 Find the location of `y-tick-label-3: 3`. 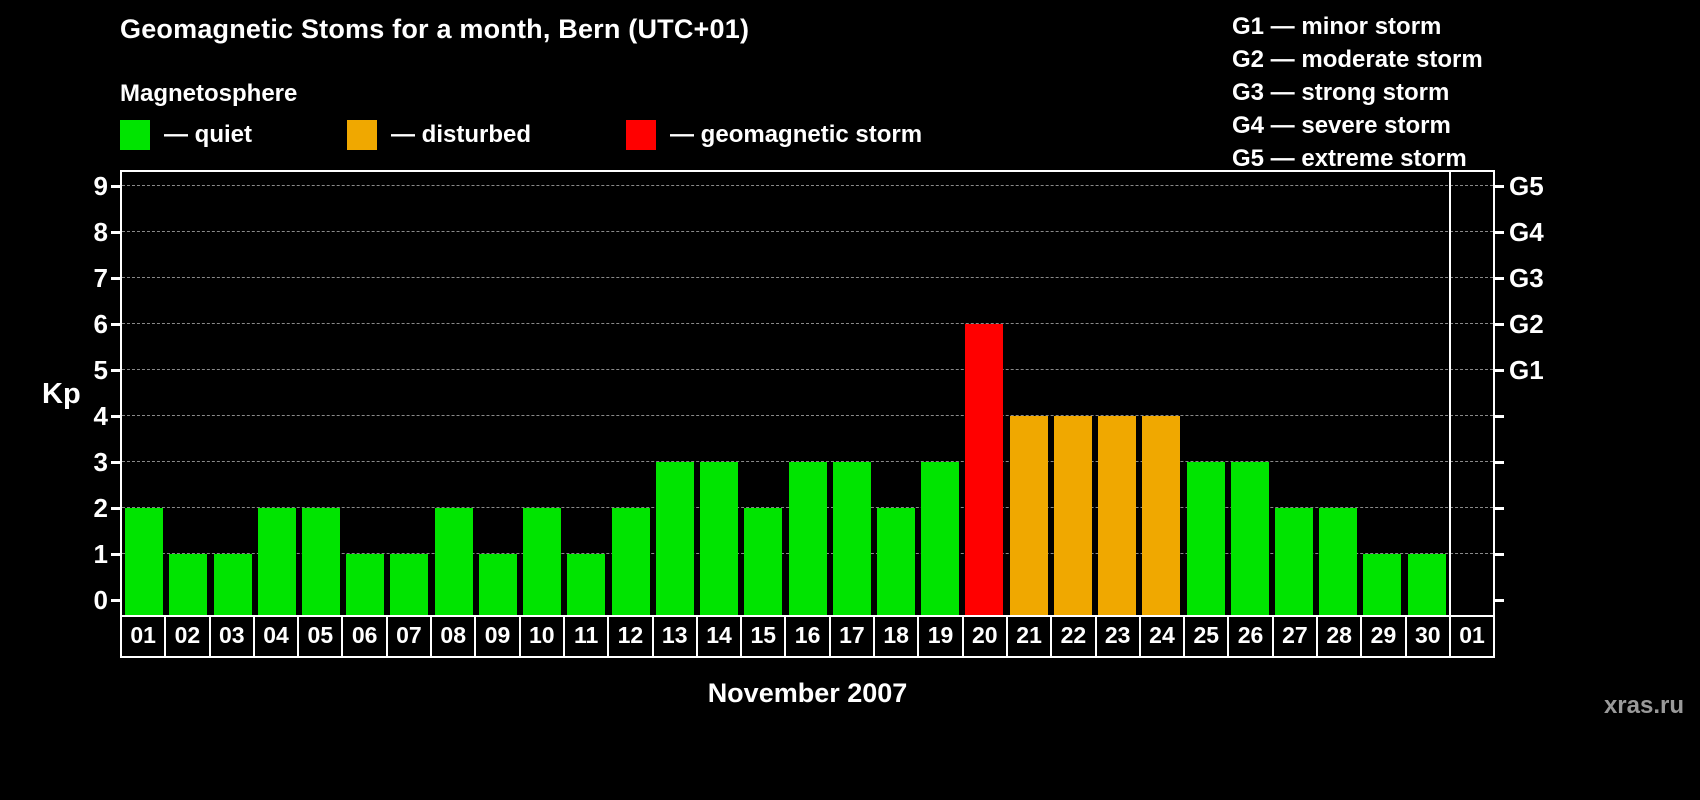

y-tick-label-3: 3 is located at coordinates (100, 462).